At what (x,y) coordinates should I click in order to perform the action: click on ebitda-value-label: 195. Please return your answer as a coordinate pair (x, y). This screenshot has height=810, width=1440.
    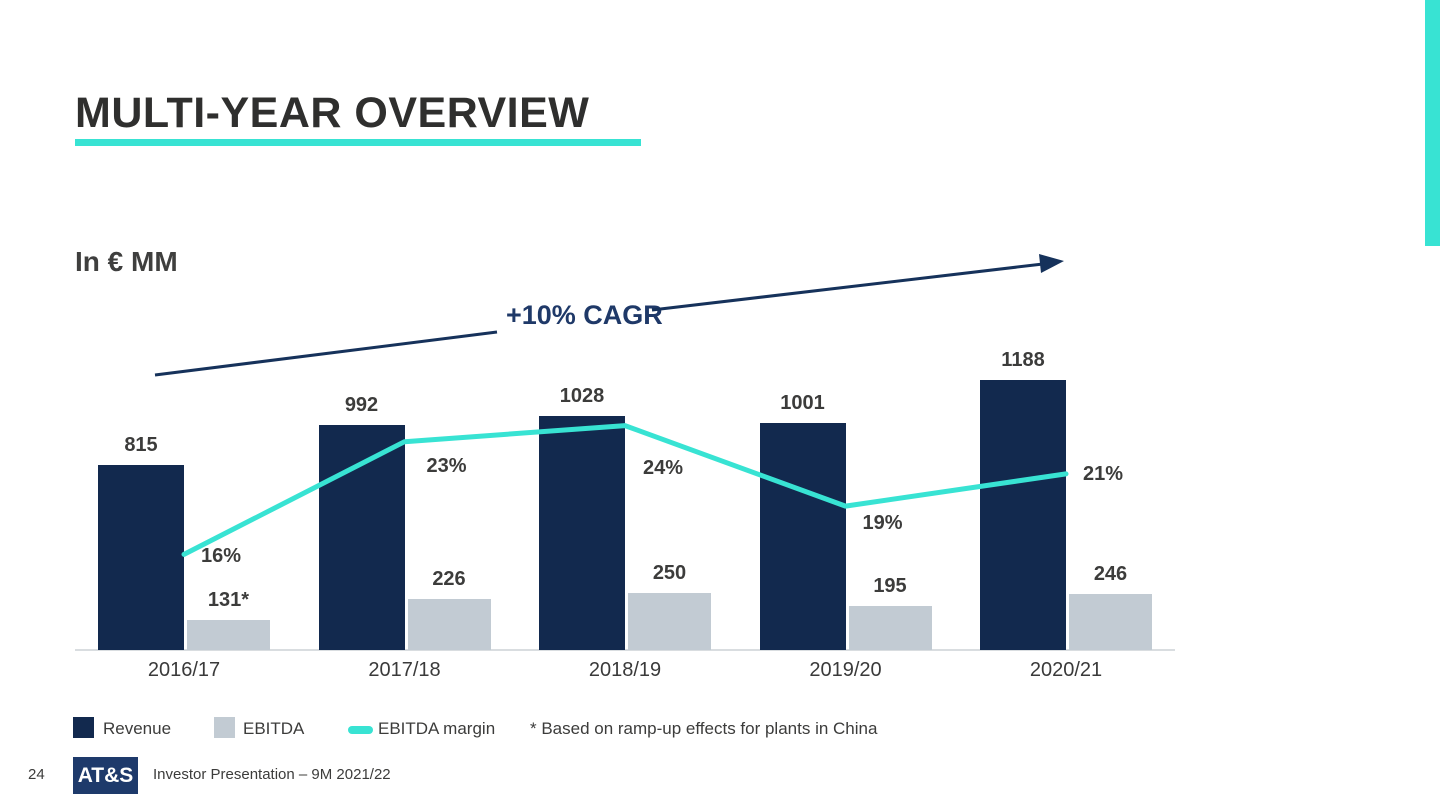
    Looking at the image, I should click on (890, 586).